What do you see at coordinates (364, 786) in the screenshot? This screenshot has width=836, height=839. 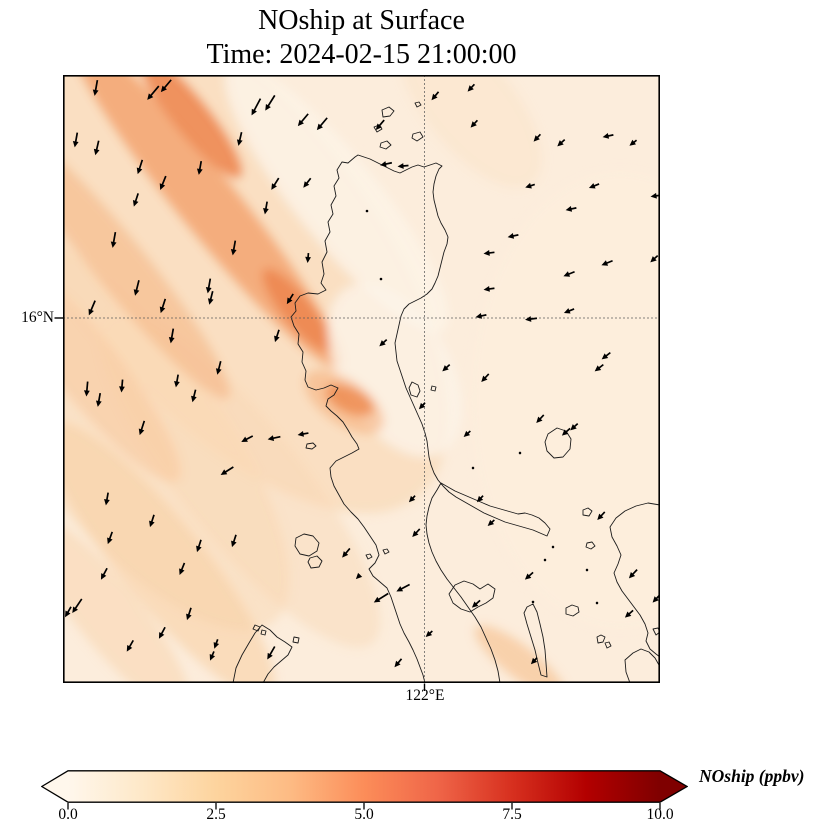 I see `colorbar-bar` at bounding box center [364, 786].